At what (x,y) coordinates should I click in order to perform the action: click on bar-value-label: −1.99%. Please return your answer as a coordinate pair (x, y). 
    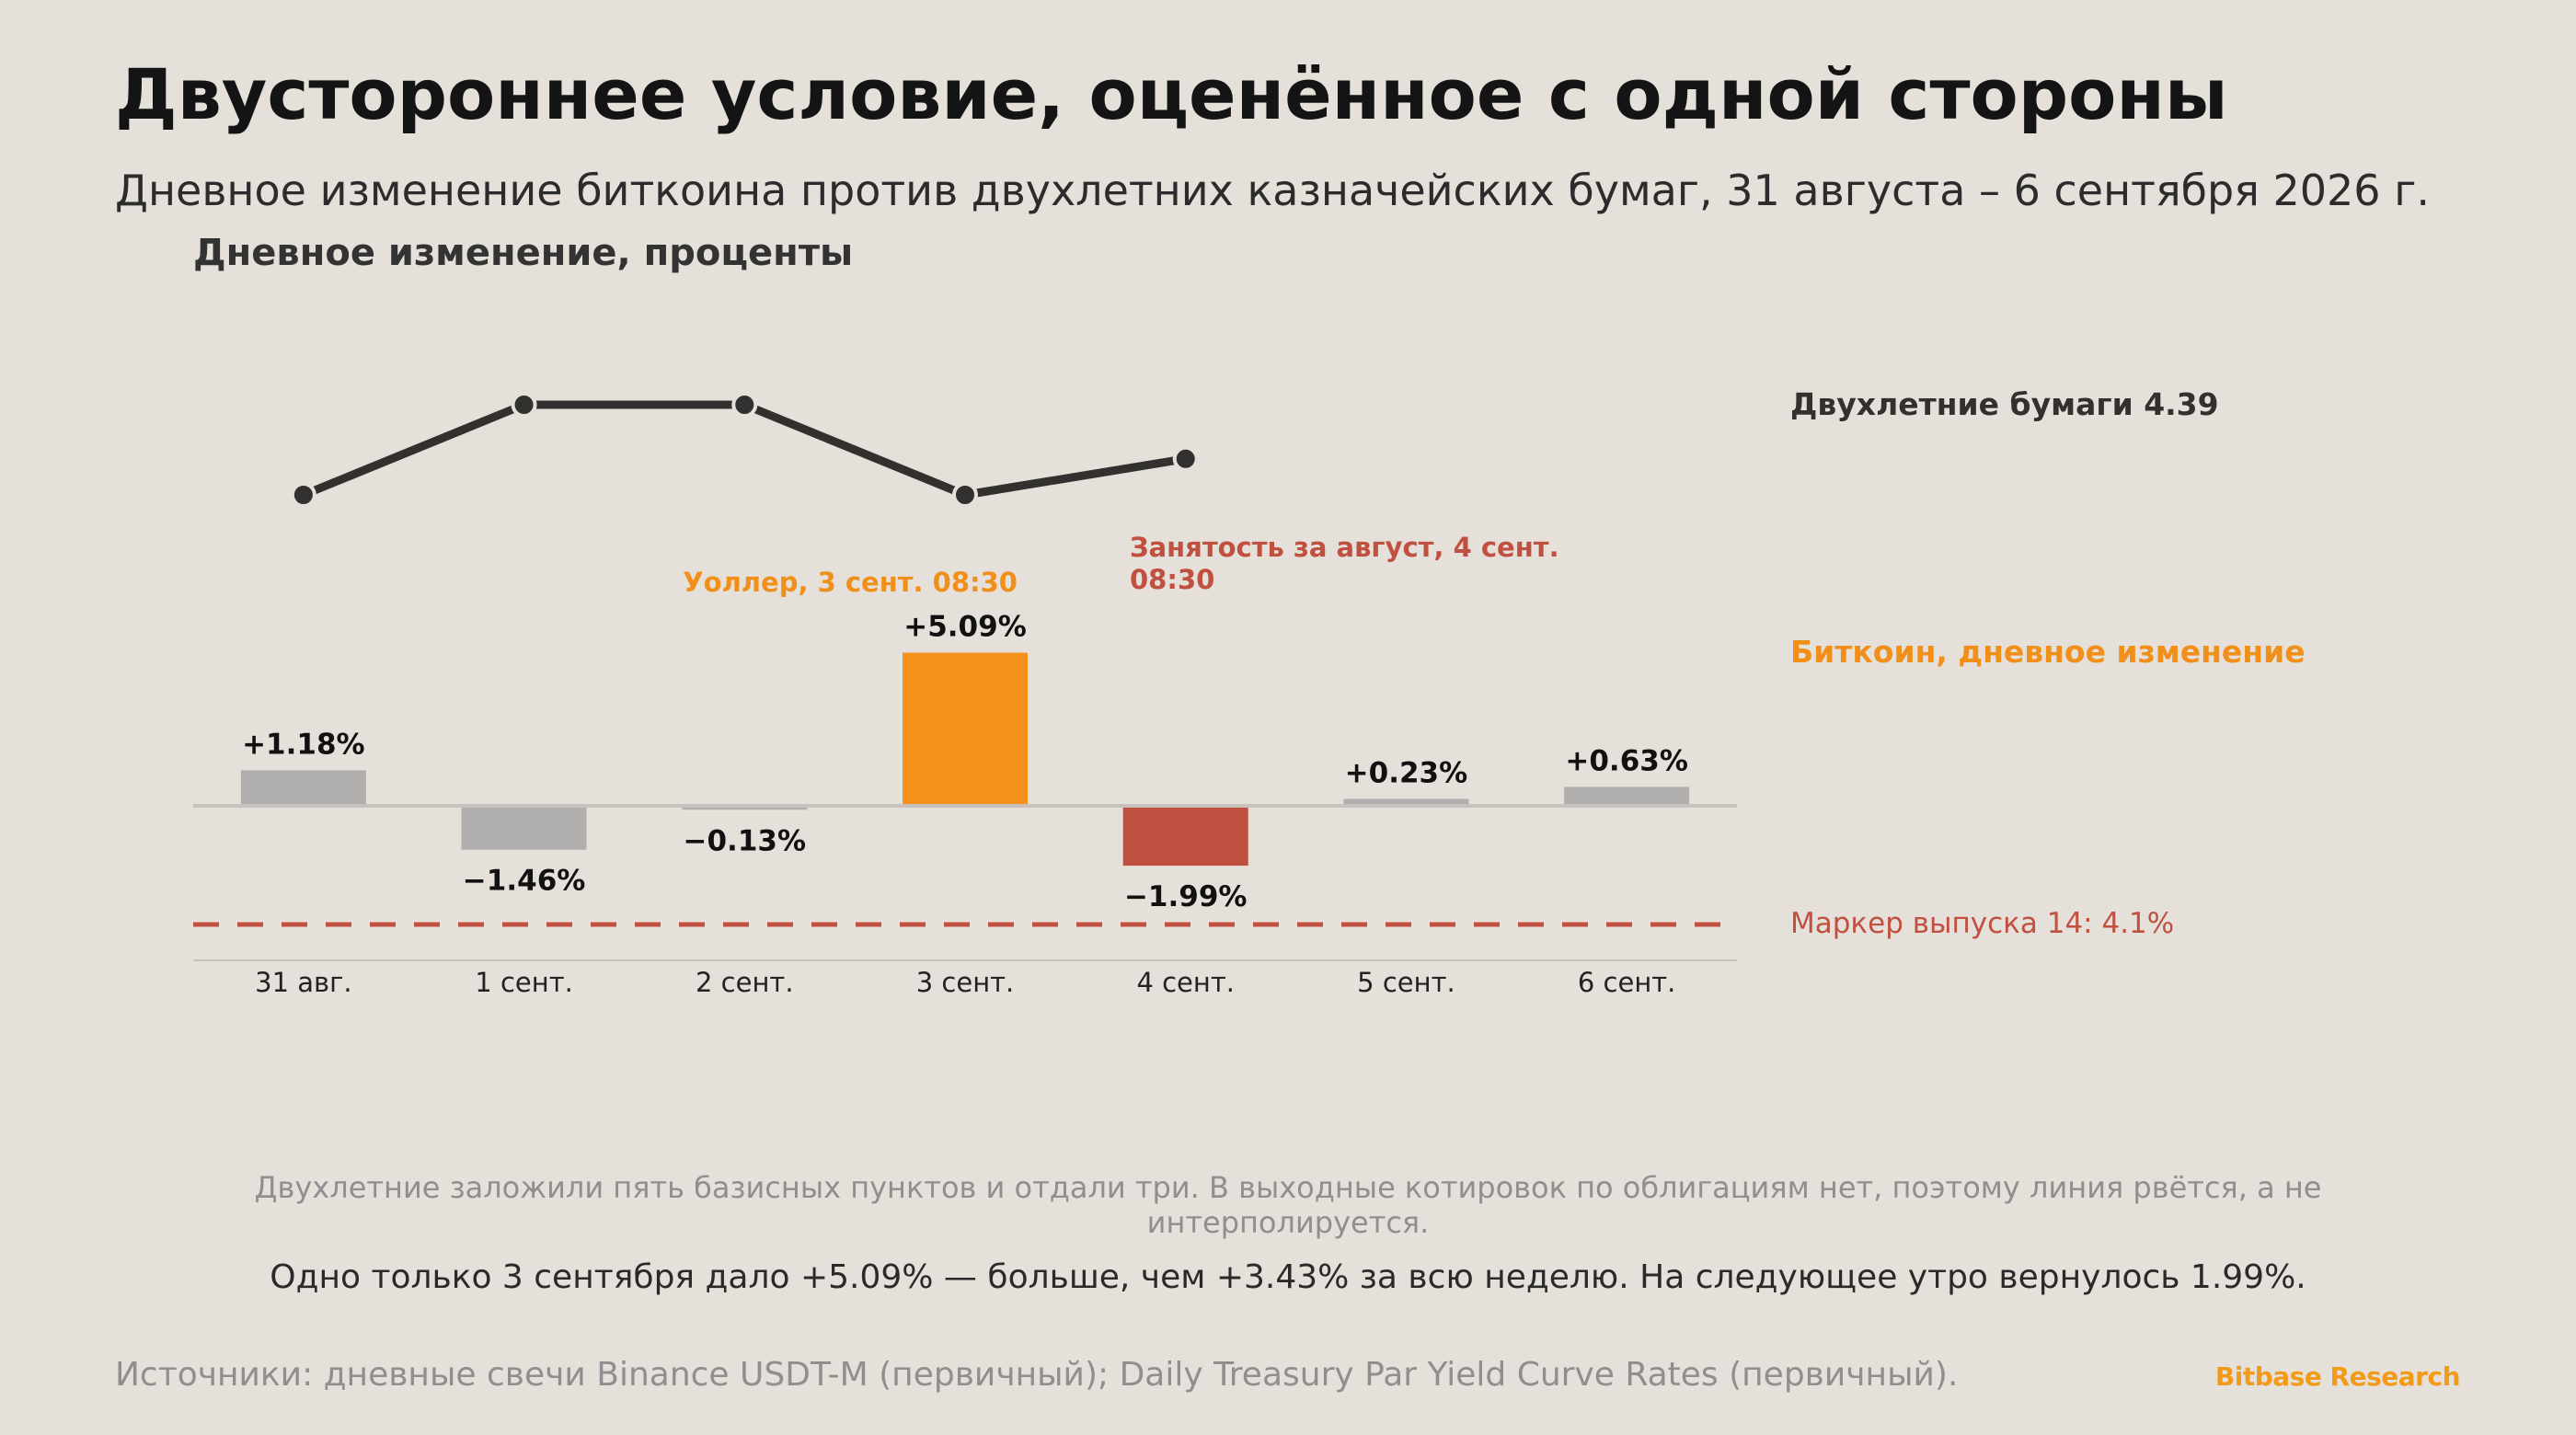
    Looking at the image, I should click on (1186, 896).